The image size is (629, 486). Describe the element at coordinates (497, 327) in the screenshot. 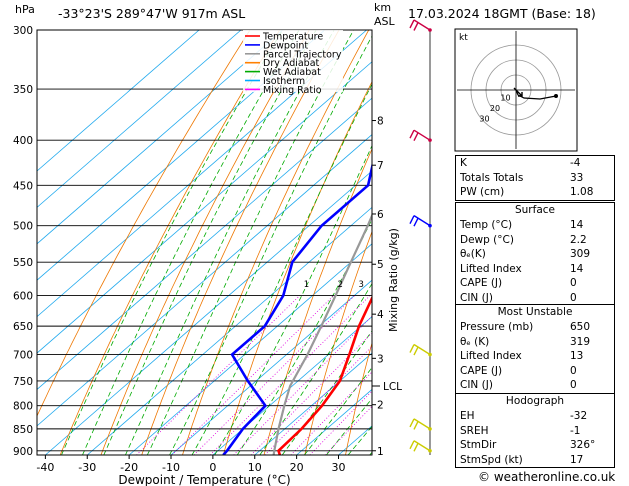

I see `most-unstable-label: Pressure (mb)` at that location.